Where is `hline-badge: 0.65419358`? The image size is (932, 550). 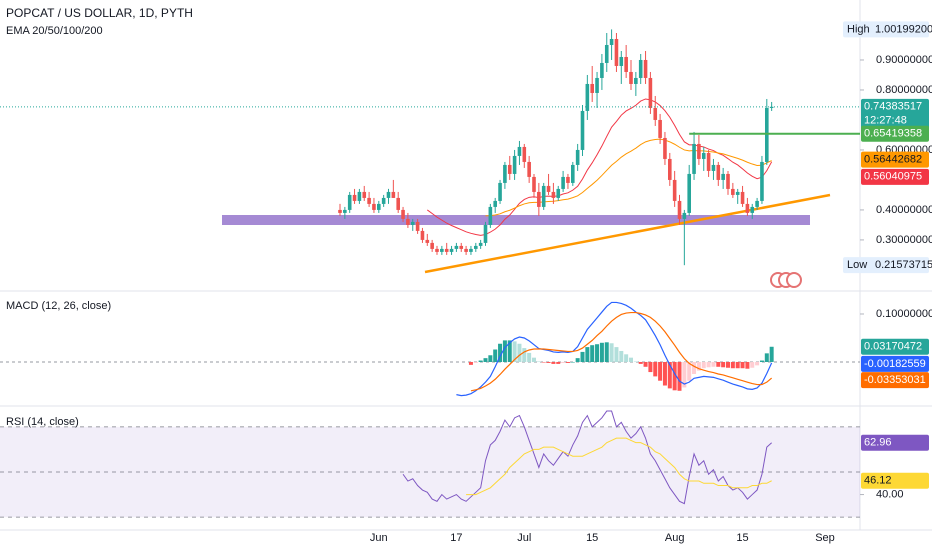 hline-badge: 0.65419358 is located at coordinates (893, 134).